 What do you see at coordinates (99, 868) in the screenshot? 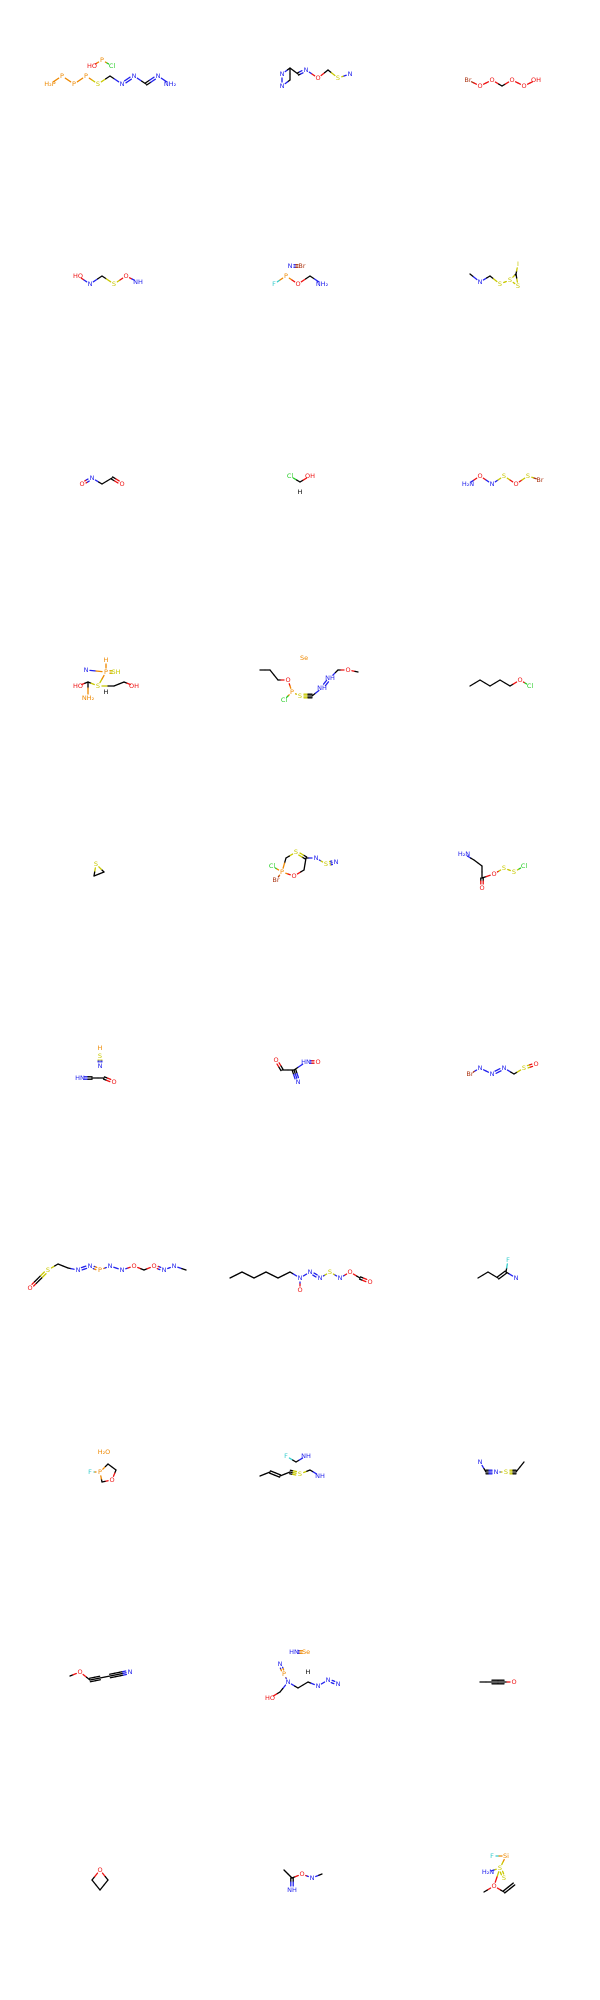
I see `molecule-structure: S` at bounding box center [99, 868].